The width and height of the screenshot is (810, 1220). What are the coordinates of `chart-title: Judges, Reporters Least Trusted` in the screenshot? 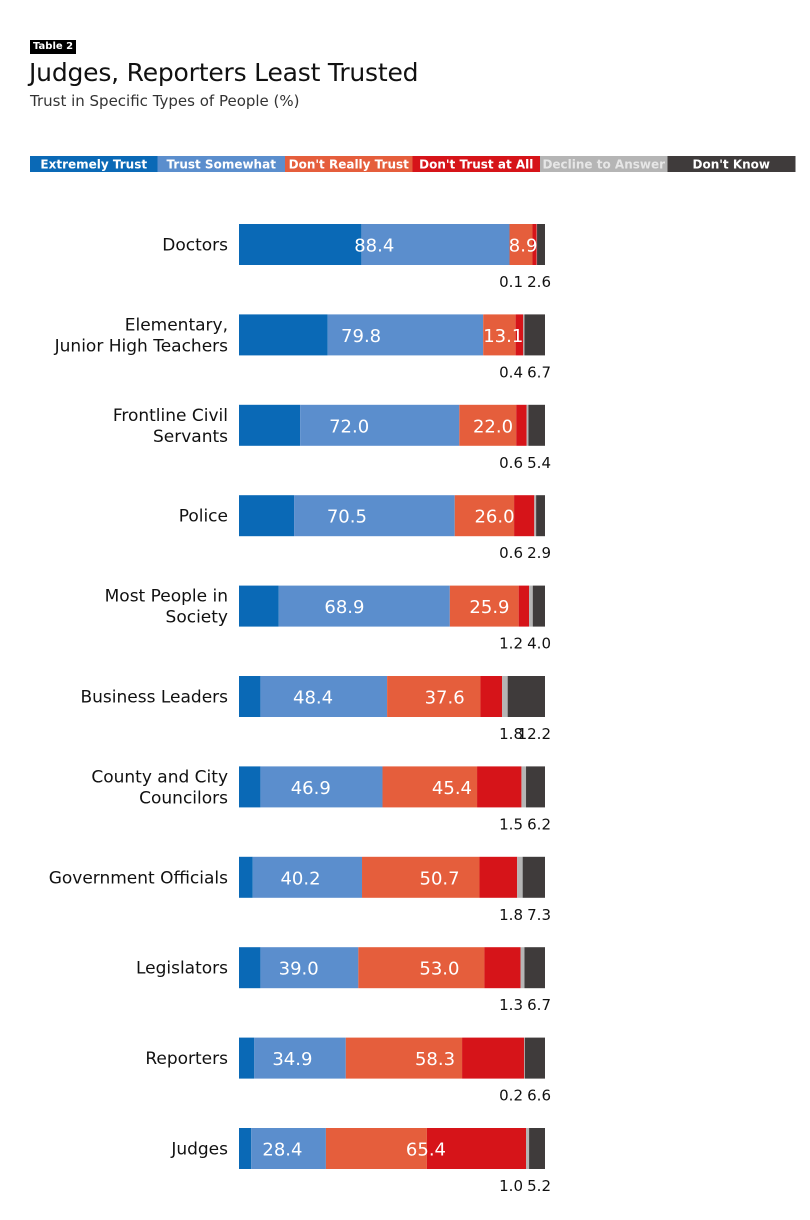 It's located at (224, 72).